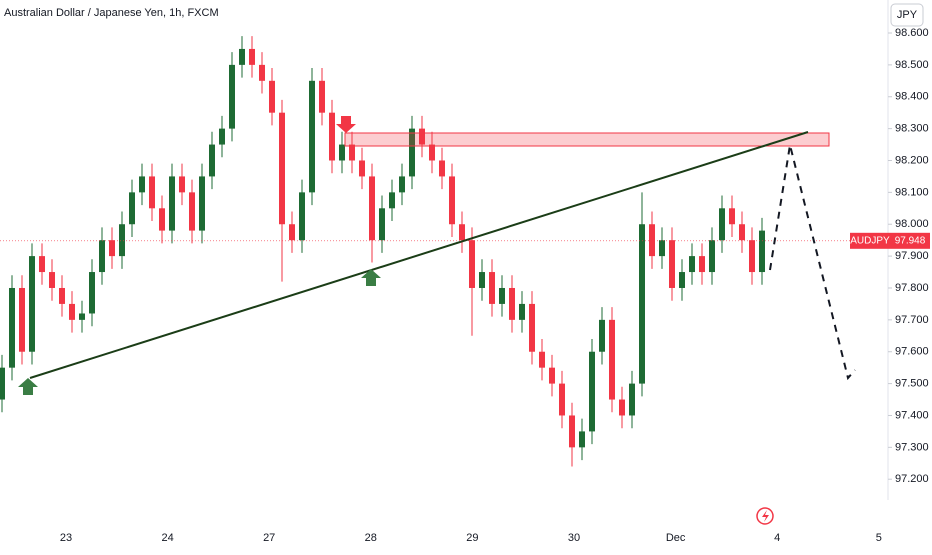 This screenshot has height=555, width=932. I want to click on y-tick-label: 97.800, so click(912, 288).